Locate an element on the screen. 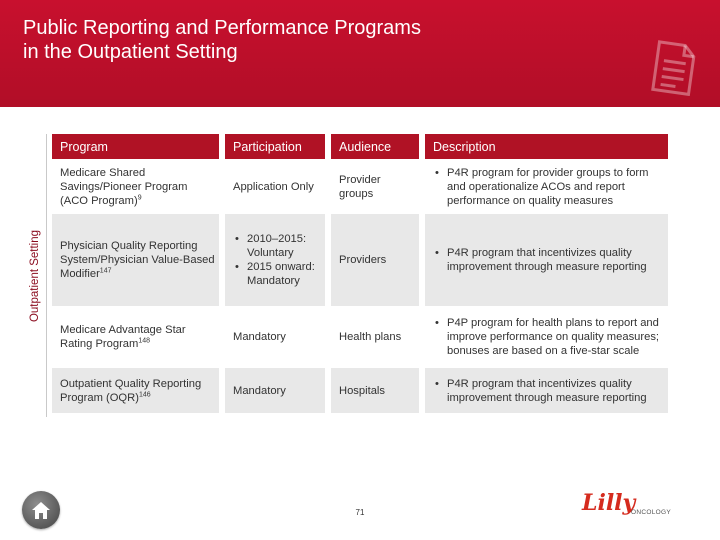 Image resolution: width=720 pixels, height=540 pixels. lilly-oncology-logo: Lilly ONCOLOGY is located at coordinates (630, 507).